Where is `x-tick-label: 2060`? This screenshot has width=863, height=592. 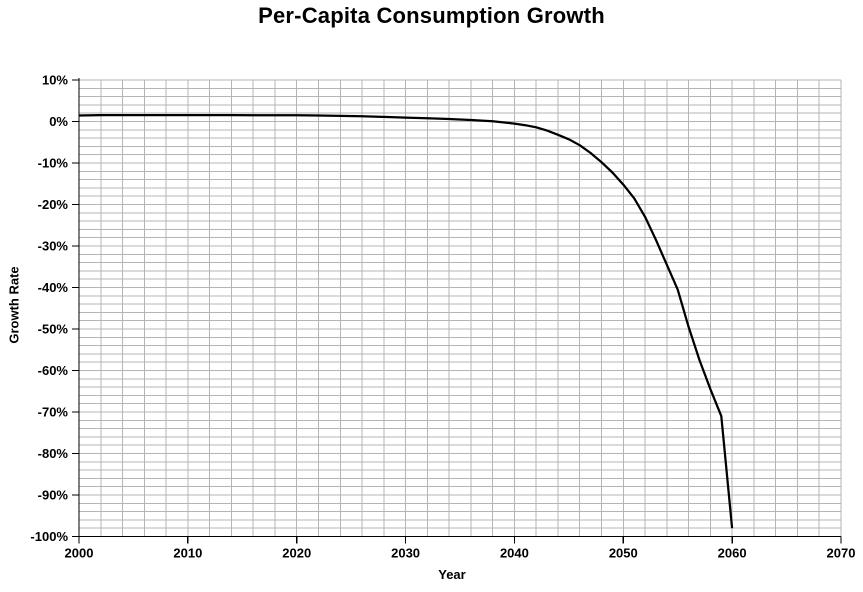 x-tick-label: 2060 is located at coordinates (732, 553).